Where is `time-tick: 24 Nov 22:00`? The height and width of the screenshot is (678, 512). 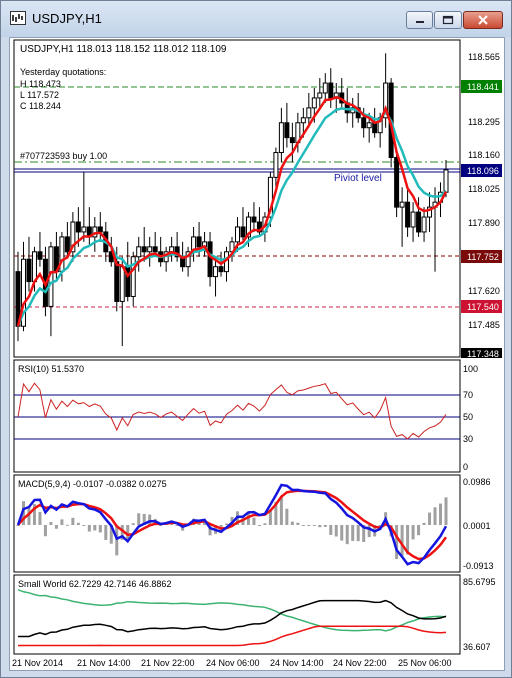 time-tick: 24 Nov 22:00 is located at coordinates (360, 663).